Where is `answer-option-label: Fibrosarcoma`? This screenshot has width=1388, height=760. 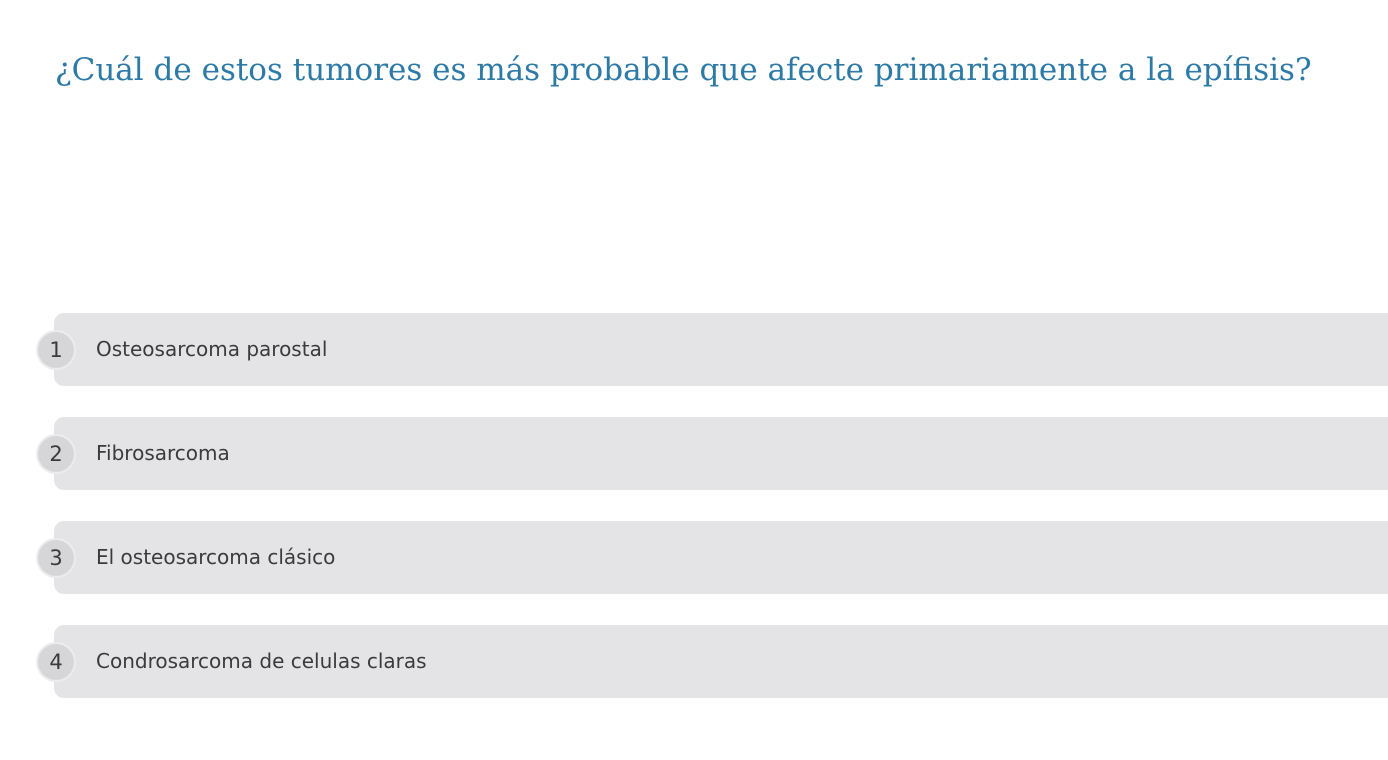
answer-option-label: Fibrosarcoma is located at coordinates (163, 453).